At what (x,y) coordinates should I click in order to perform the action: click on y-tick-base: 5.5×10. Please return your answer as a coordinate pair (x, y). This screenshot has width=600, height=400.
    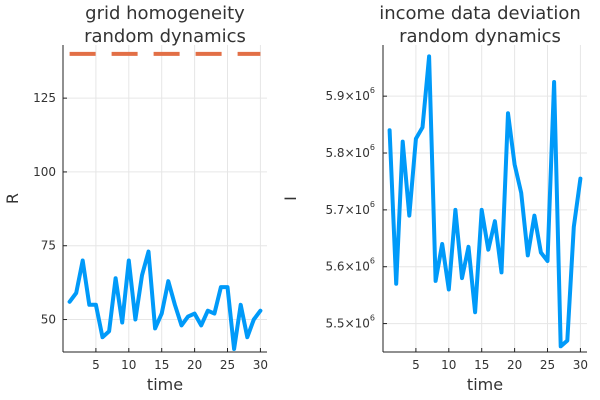
    Looking at the image, I should click on (347, 324).